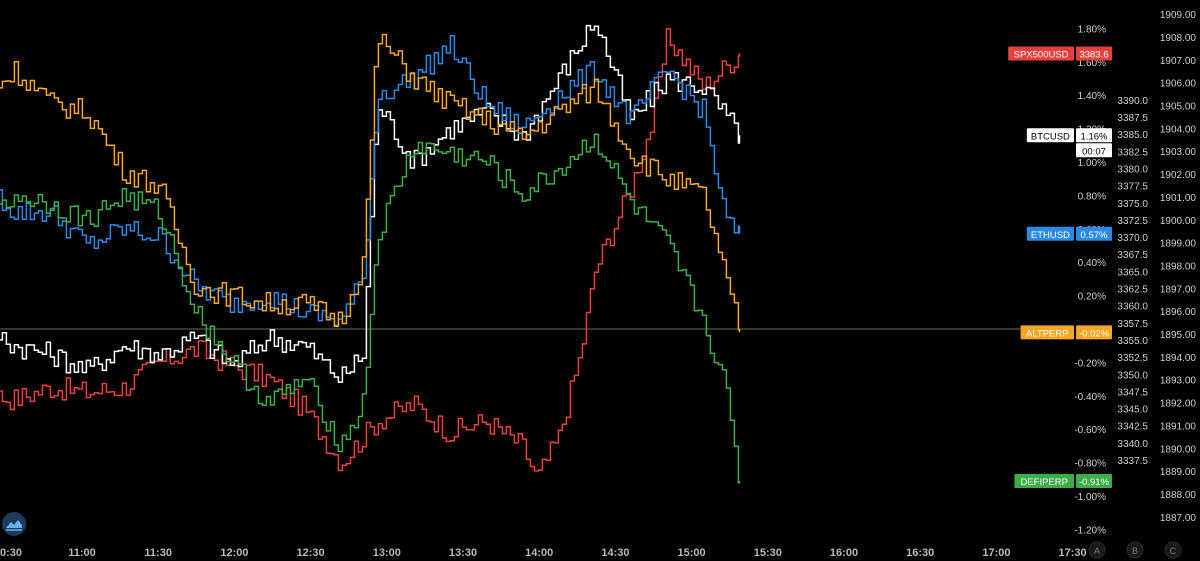 Image resolution: width=1200 pixels, height=561 pixels. Describe the element at coordinates (1132, 169) in the screenshot. I see `spx-tick-label: 3380.0` at that location.